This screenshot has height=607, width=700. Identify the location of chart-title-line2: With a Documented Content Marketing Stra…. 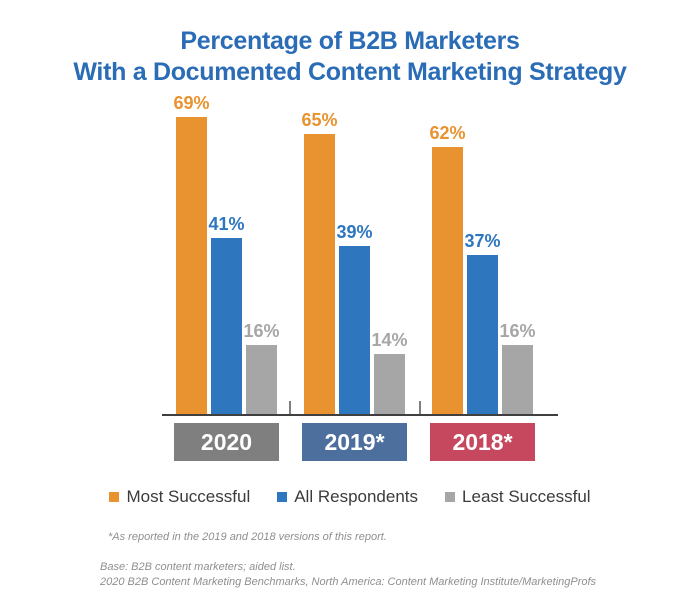
(350, 72).